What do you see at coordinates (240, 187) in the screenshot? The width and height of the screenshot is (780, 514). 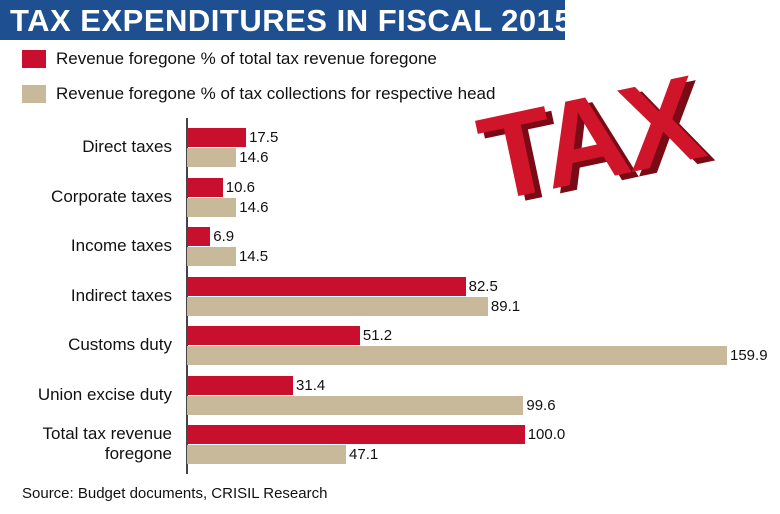 I see `value-label: 10.6` at bounding box center [240, 187].